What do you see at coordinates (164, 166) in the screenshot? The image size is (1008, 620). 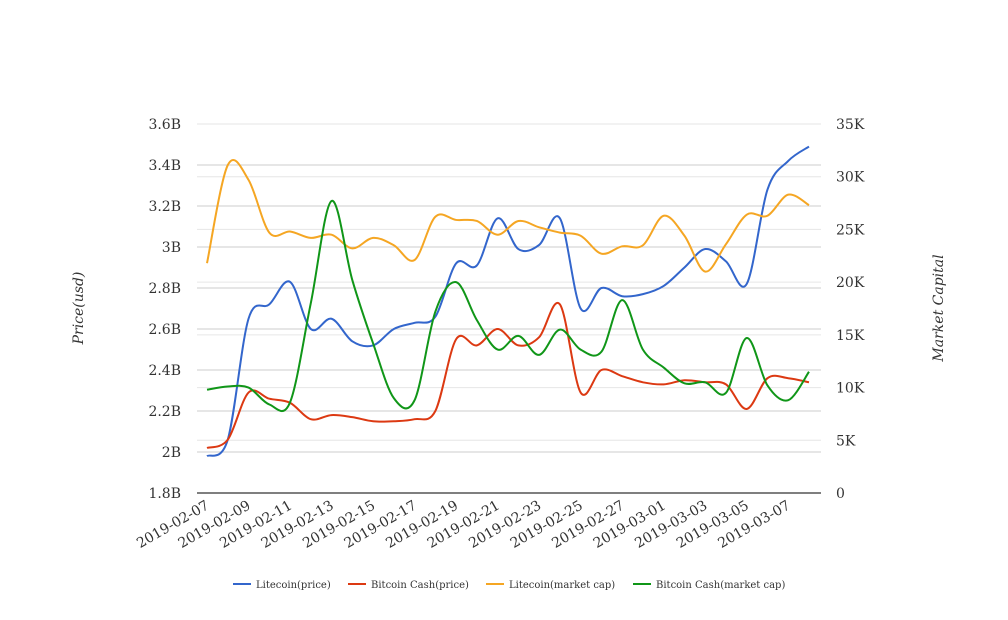 I see `y-tick-label: 3.4B` at bounding box center [164, 166].